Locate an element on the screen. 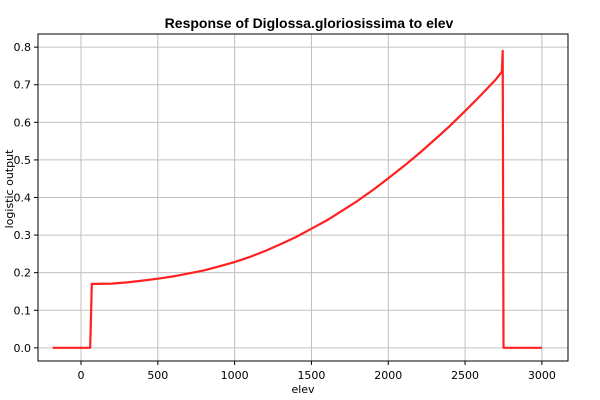 This screenshot has width=600, height=400. y-tick-label: 0.3 is located at coordinates (23, 235).